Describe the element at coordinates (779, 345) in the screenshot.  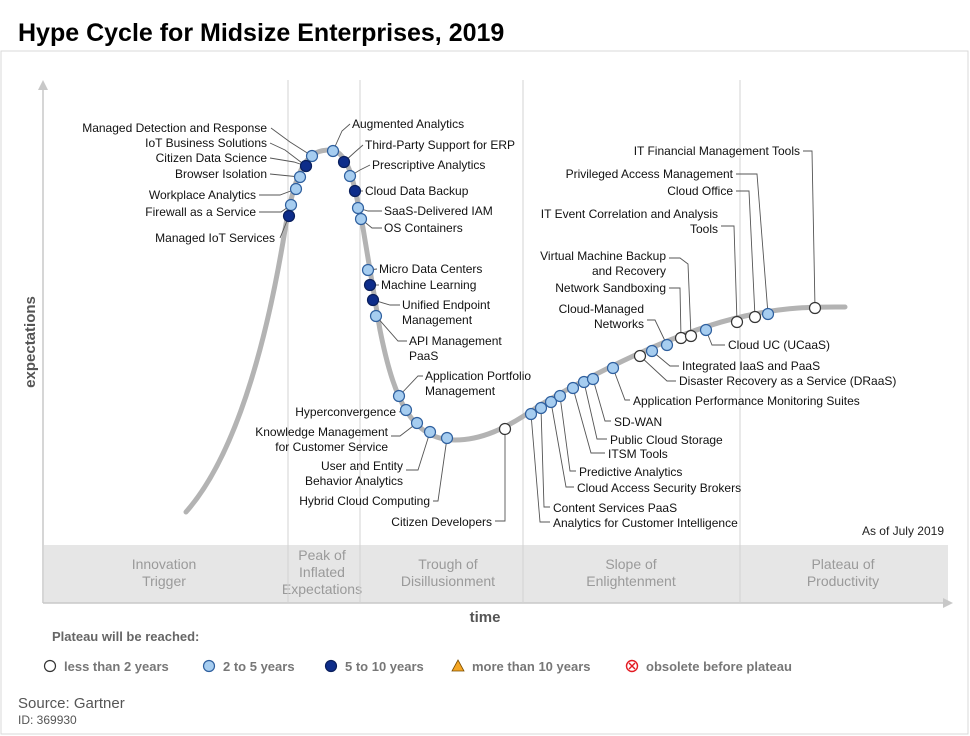
I see `technology-label: Cloud UC (UCaaS)` at that location.